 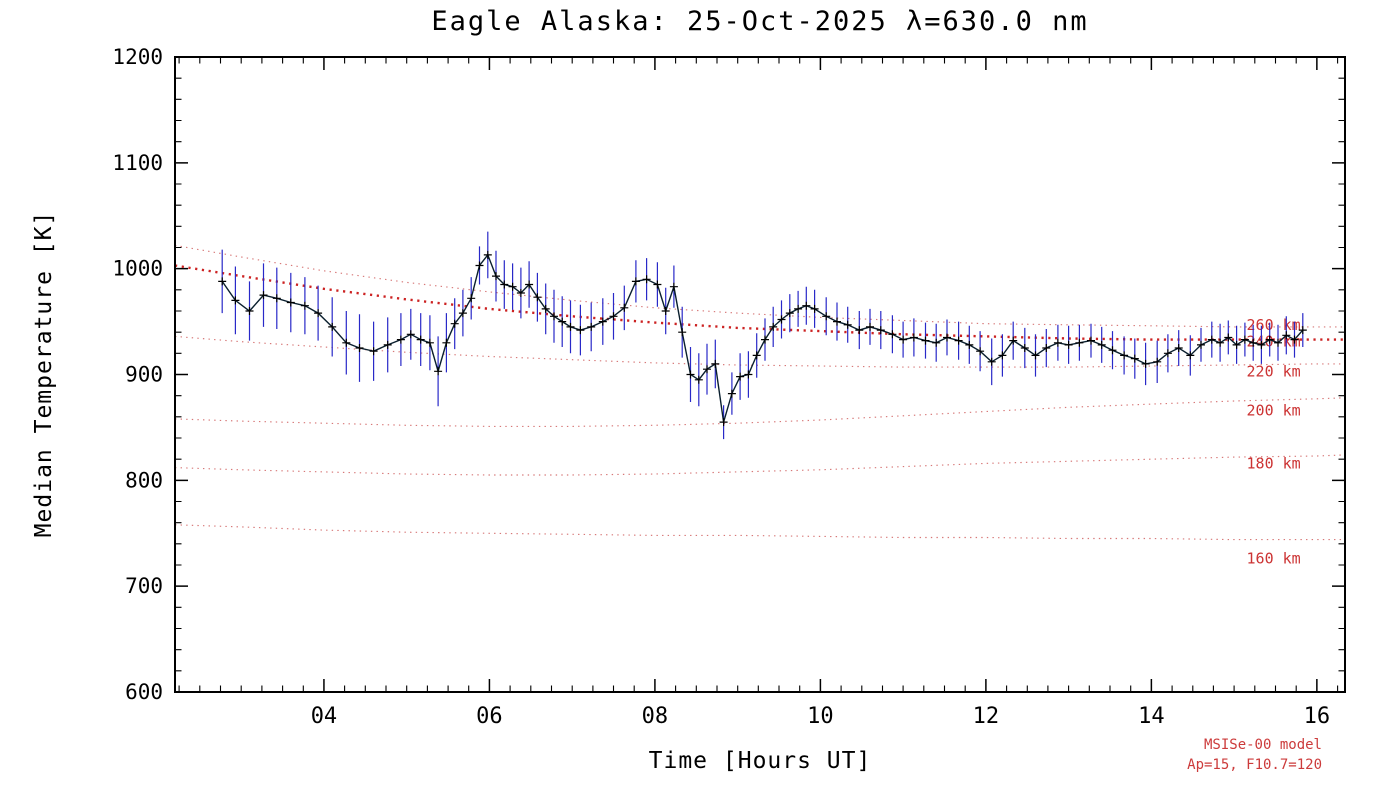 I want to click on model-curve-label-200-km: 200 km, so click(x=1274, y=410).